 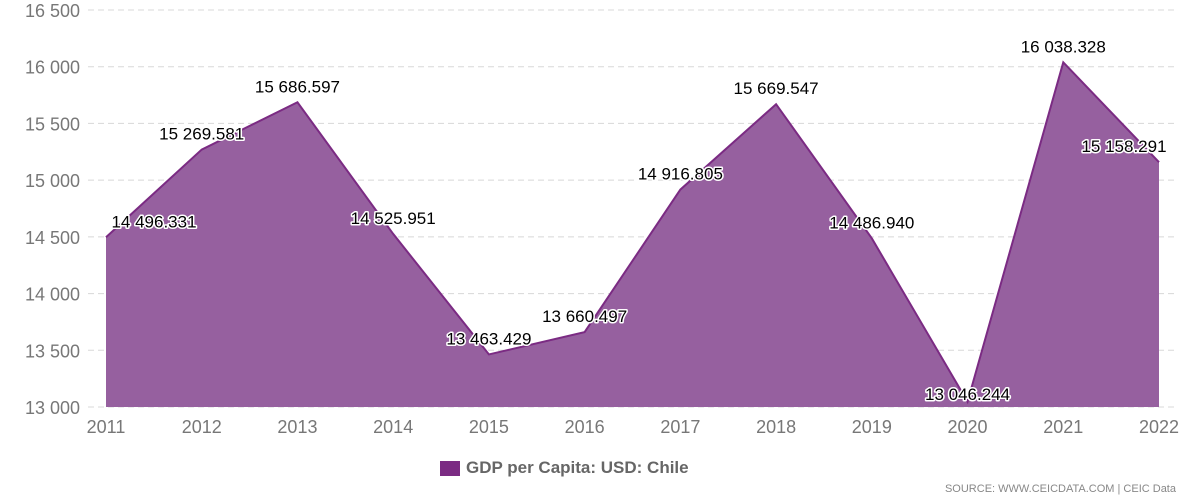 What do you see at coordinates (52, 238) in the screenshot?
I see `y-tick-label: 14 500` at bounding box center [52, 238].